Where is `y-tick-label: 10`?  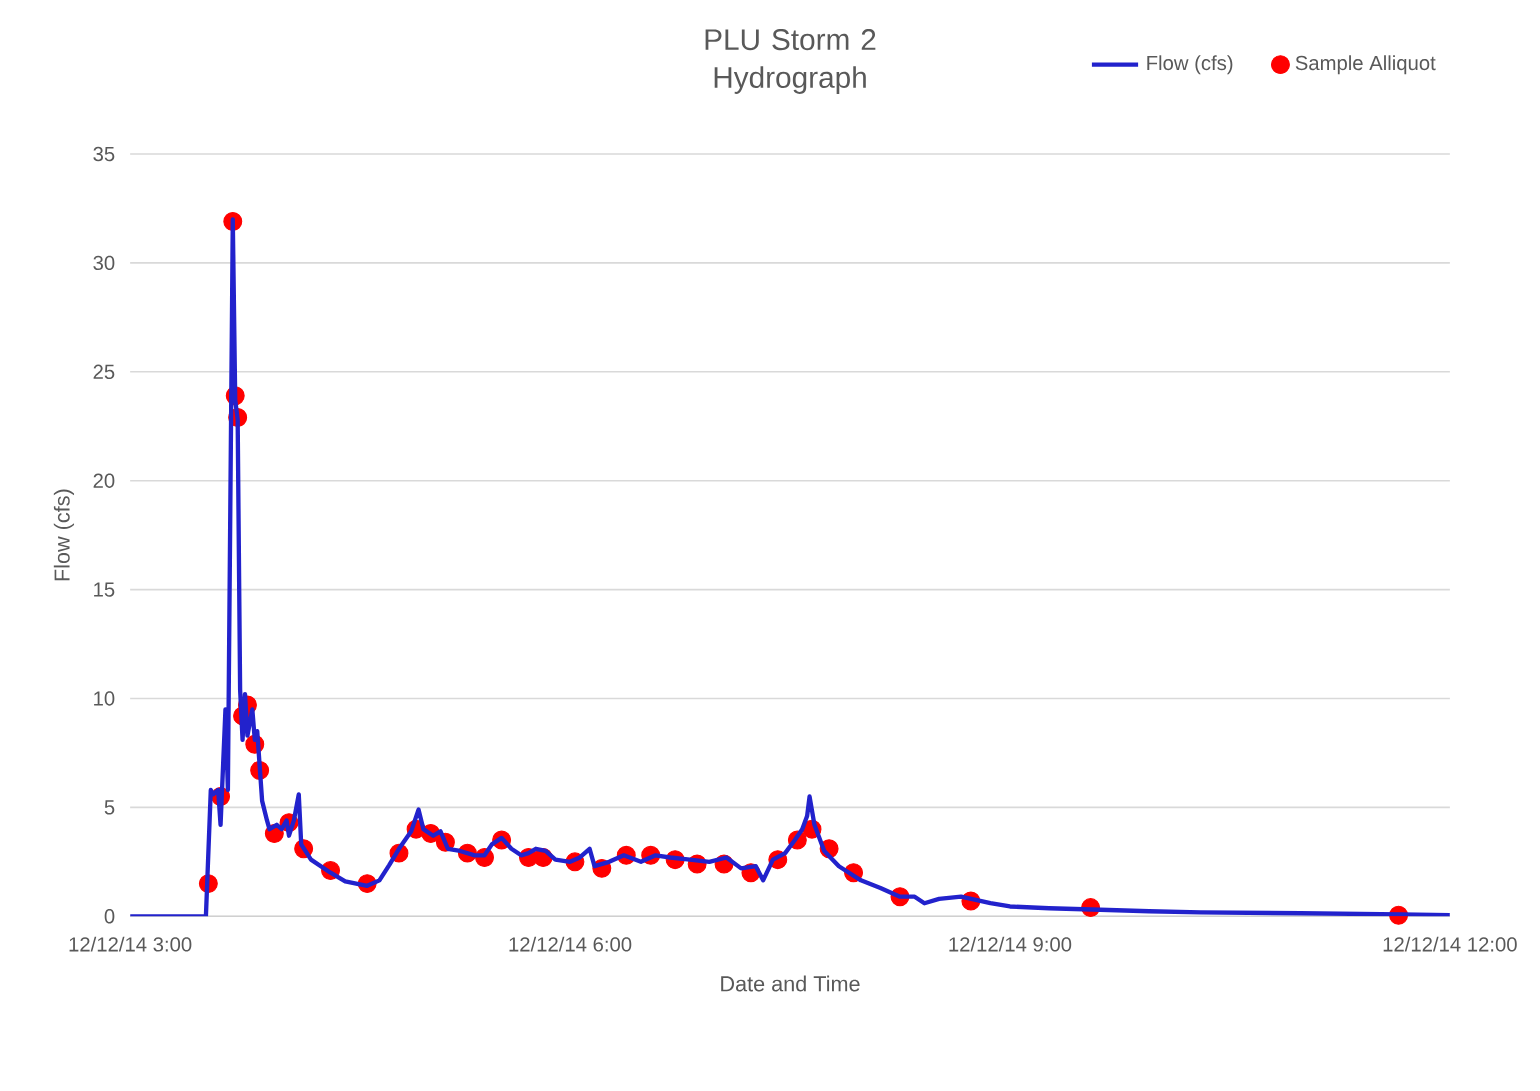
y-tick-label: 10 is located at coordinates (104, 698).